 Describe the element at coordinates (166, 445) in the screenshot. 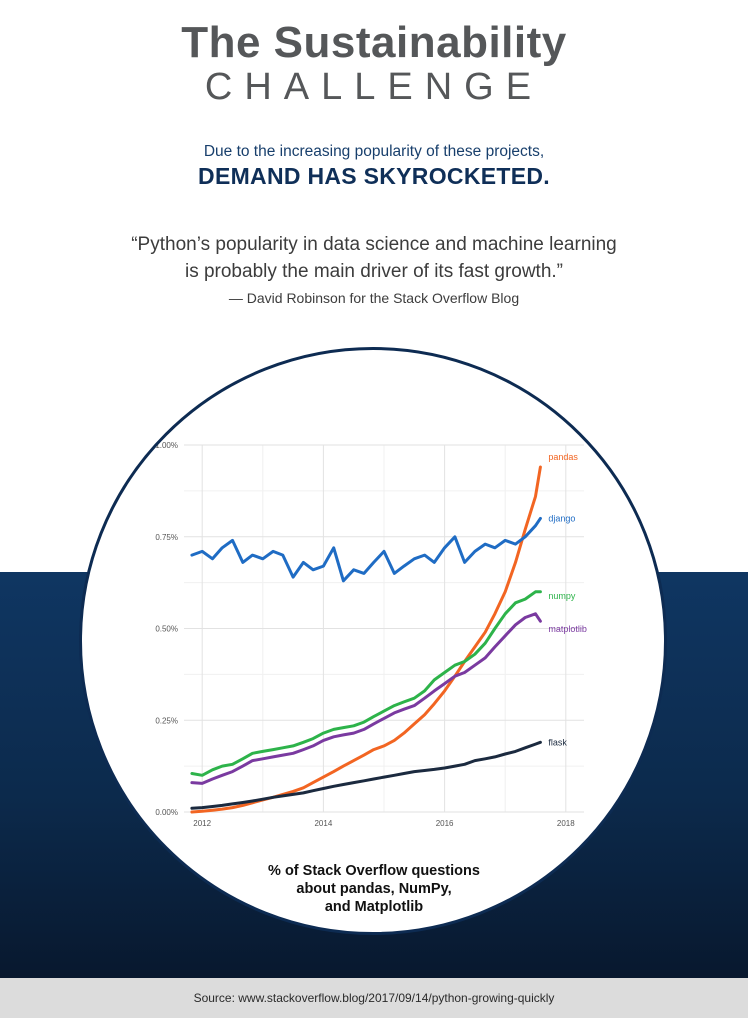

I see `y-tick-label: 1.00%` at that location.